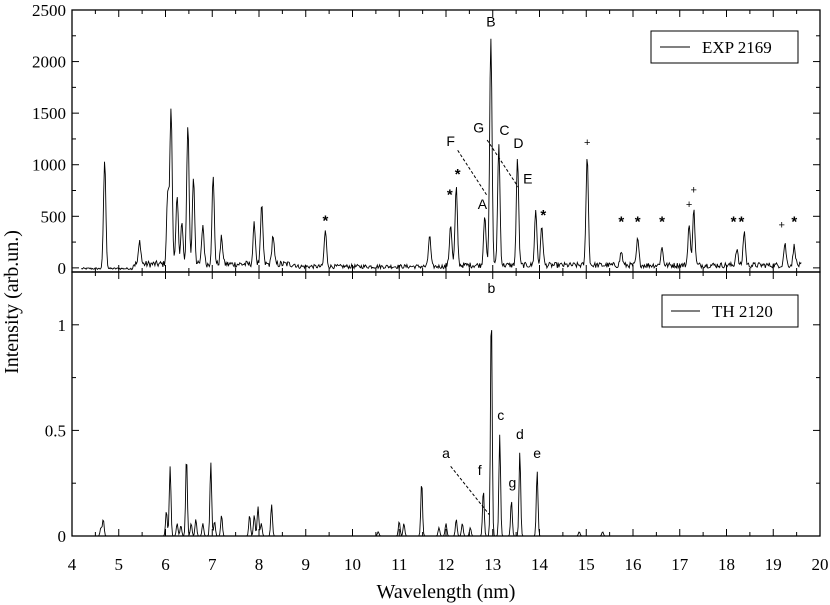 The height and width of the screenshot is (605, 830). I want to click on bottom-peak-label: b, so click(491, 288).